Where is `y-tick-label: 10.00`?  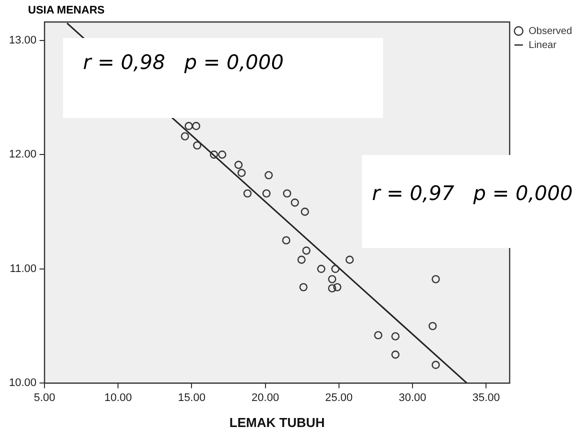 y-tick-label: 10.00 is located at coordinates (22, 383).